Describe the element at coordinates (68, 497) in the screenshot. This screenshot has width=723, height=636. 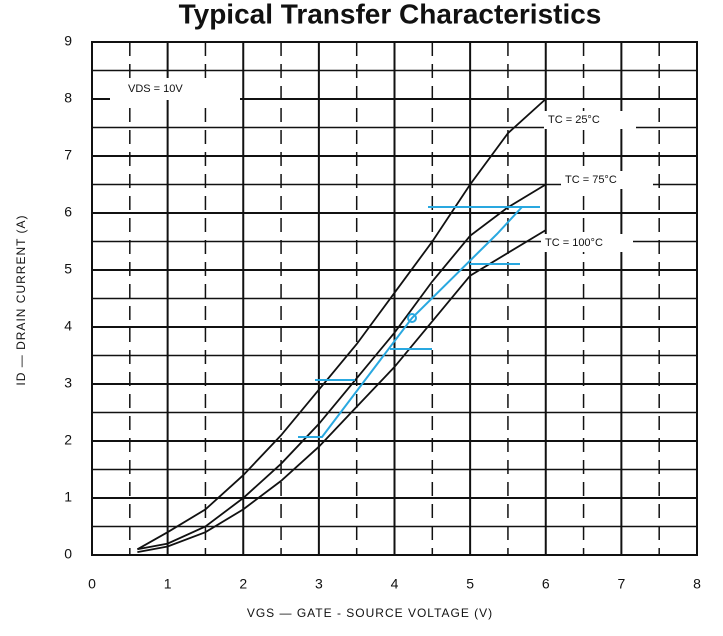
I see `y-tick-label: 1` at that location.